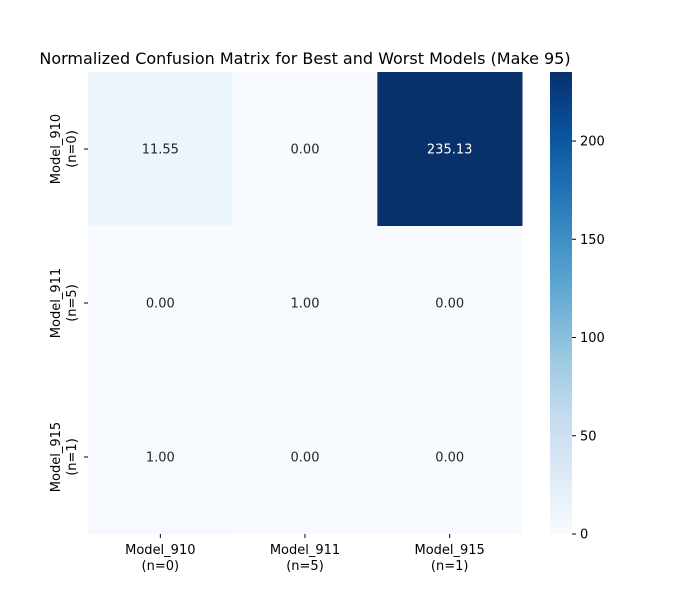 Image resolution: width=700 pixels, height=604 pixels. I want to click on colorbar: 0 50 100 150 200, so click(577, 307).